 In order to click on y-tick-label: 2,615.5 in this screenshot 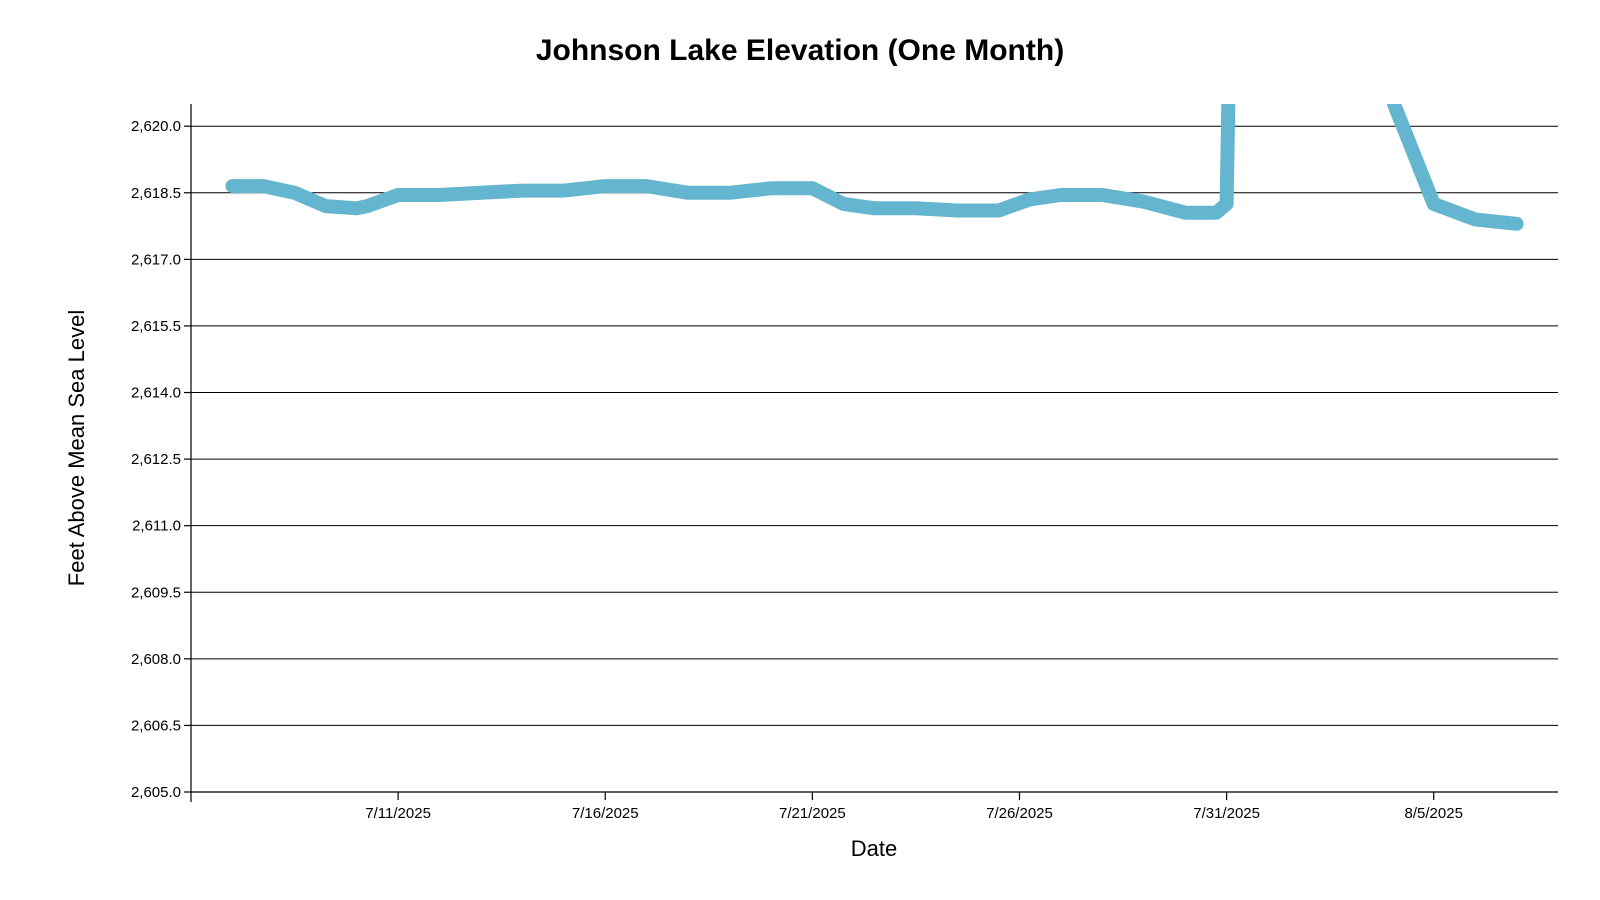, I will do `click(156, 326)`.